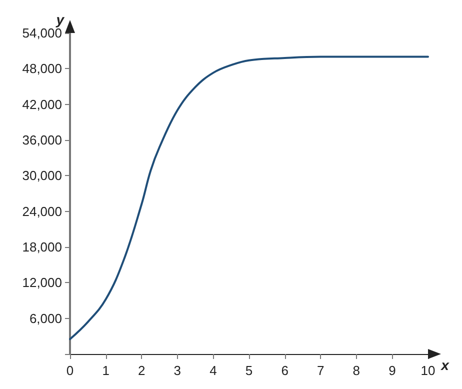  What do you see at coordinates (42, 176) in the screenshot?
I see `y-tick-label: 30,000` at bounding box center [42, 176].